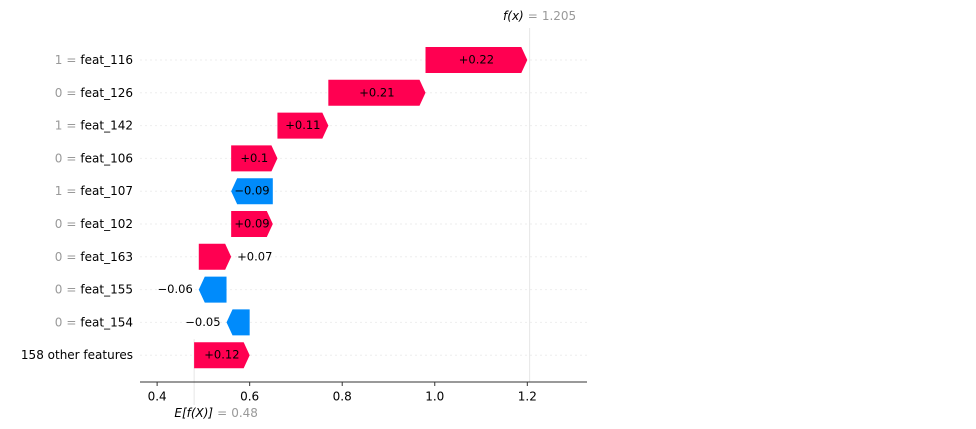 The width and height of the screenshot is (976, 429). I want to click on feature-name: feat_163, so click(106, 256).